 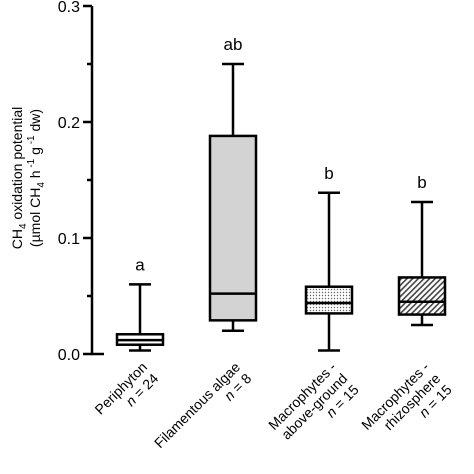 What do you see at coordinates (126, 394) in the screenshot?
I see `category-label: Periphytonn = 24` at bounding box center [126, 394].